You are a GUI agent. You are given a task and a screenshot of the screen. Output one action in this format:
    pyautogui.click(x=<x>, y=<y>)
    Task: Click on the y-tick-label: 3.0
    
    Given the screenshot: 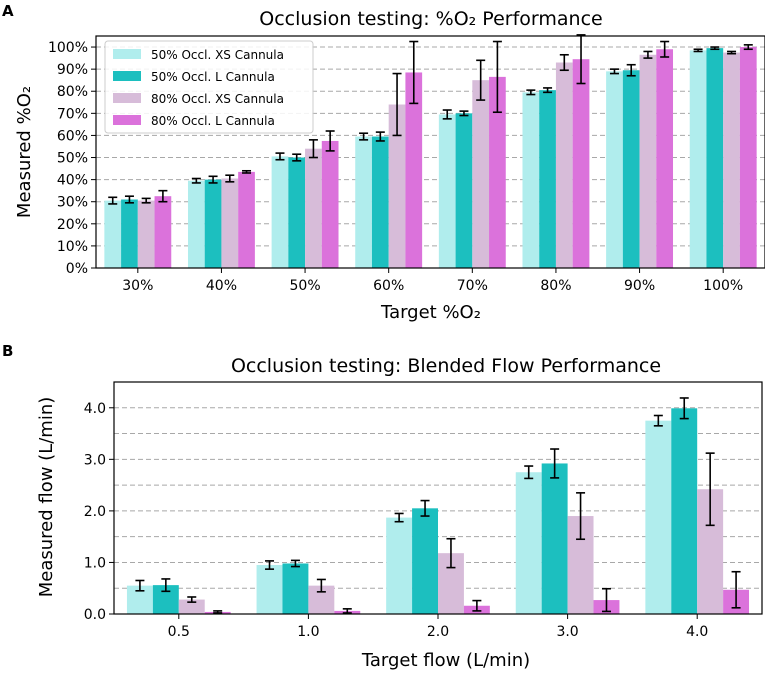 What is the action you would take?
    pyautogui.click(x=95, y=460)
    